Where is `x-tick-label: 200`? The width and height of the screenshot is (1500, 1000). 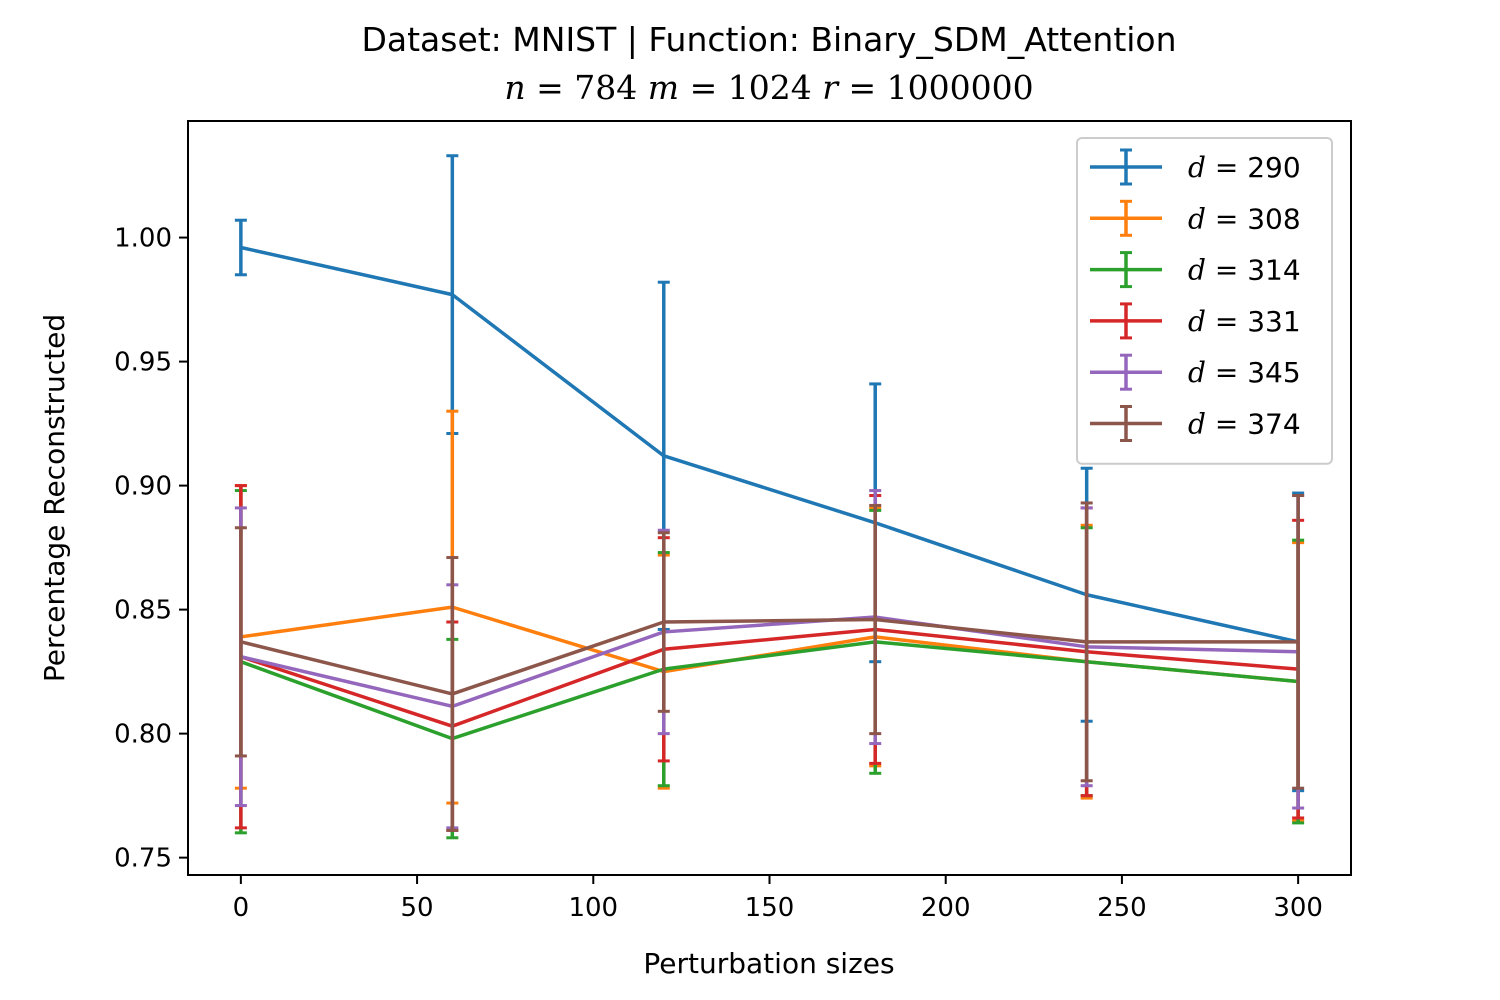
x-tick-label: 200 is located at coordinates (946, 908).